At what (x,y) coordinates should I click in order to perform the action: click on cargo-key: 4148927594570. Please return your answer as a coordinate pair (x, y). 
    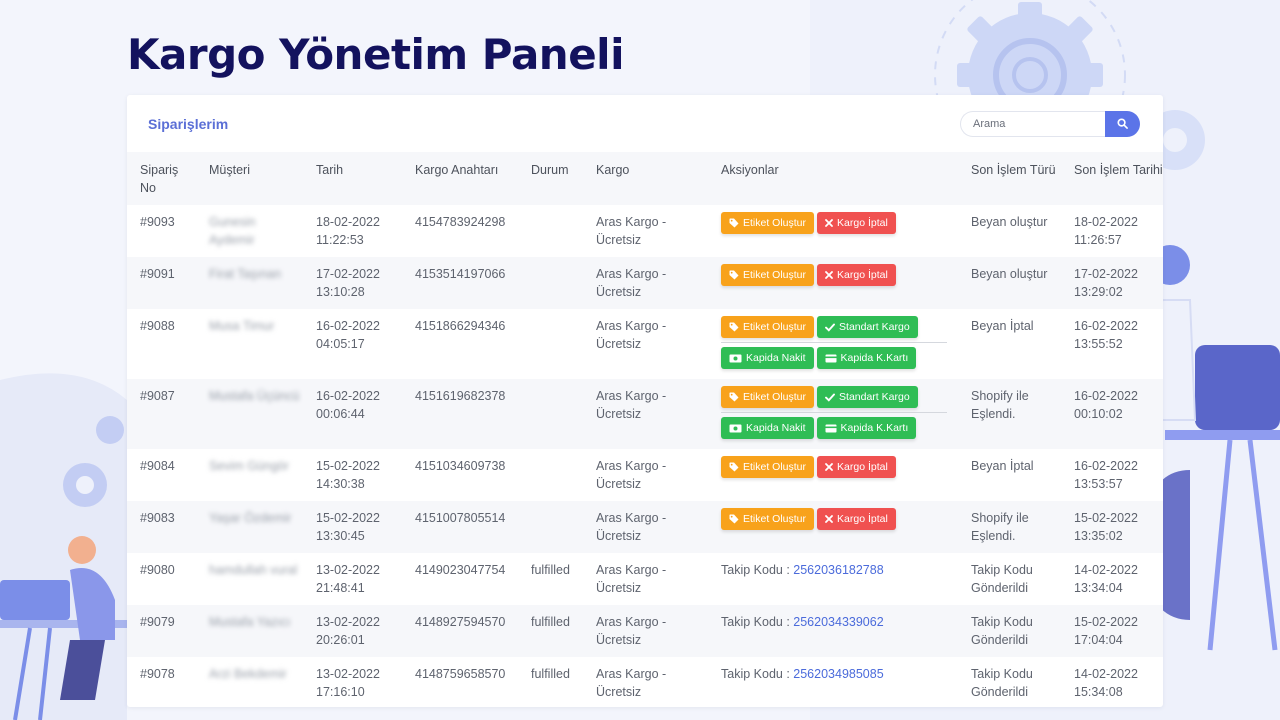
    Looking at the image, I should click on (460, 631).